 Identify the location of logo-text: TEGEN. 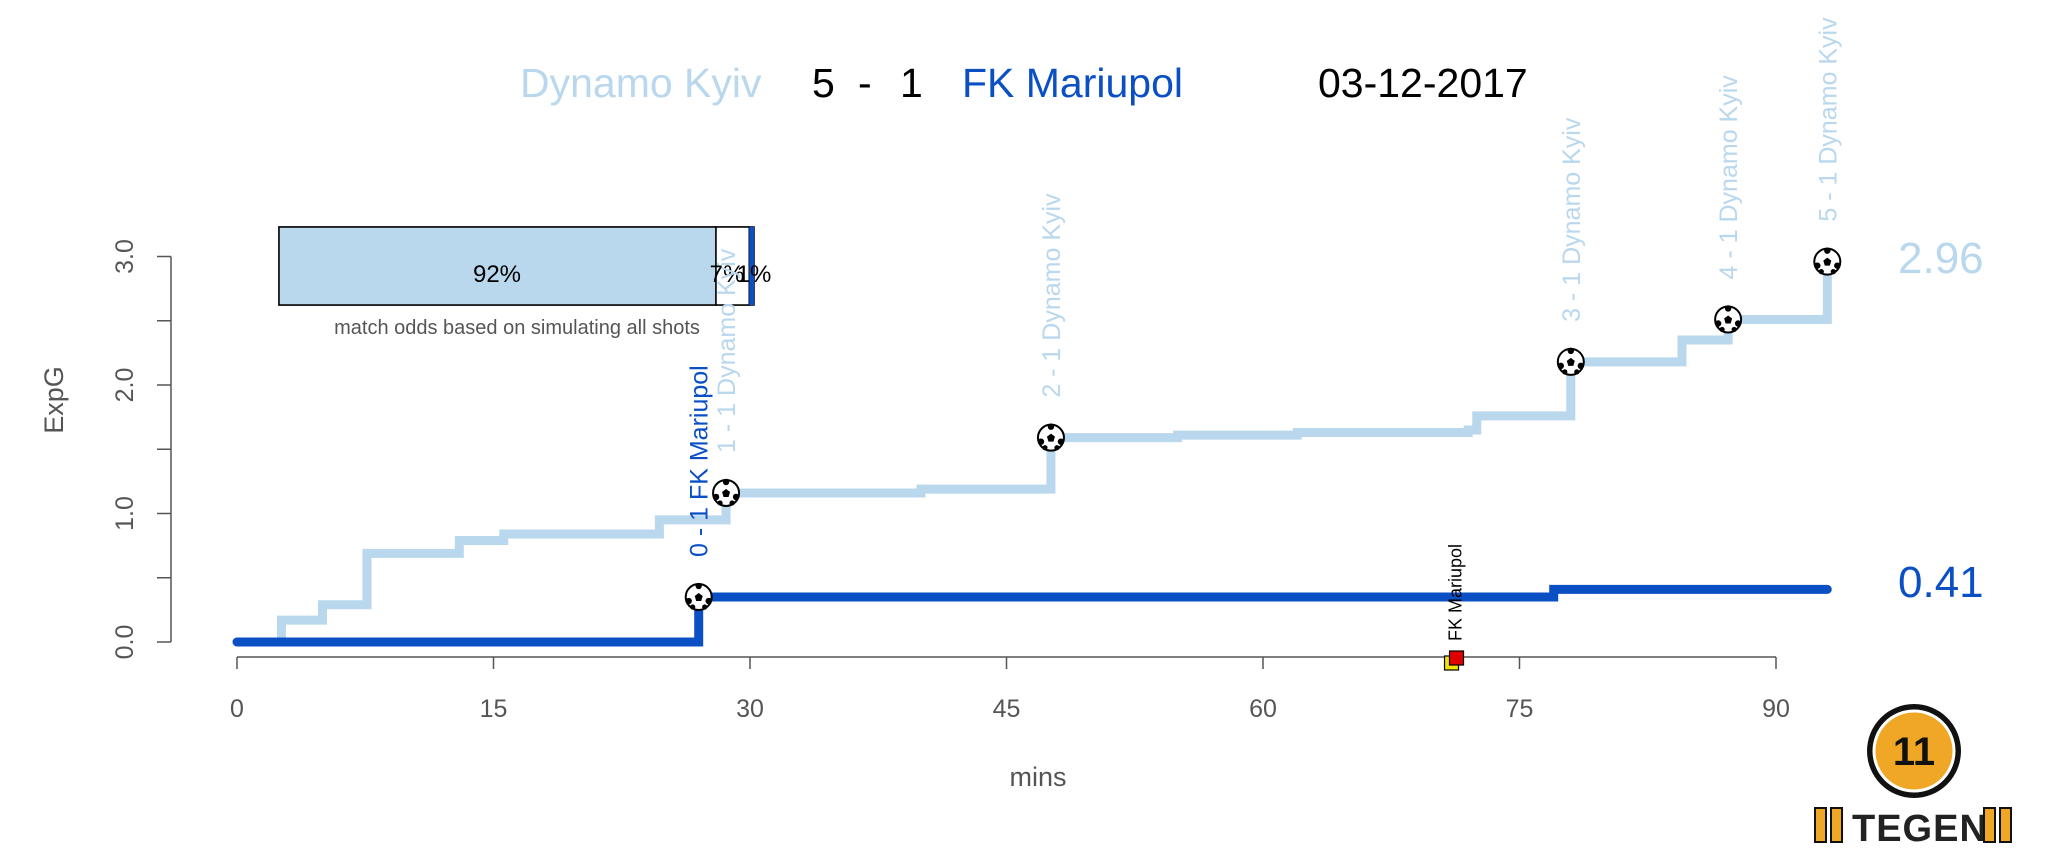
(1920, 829).